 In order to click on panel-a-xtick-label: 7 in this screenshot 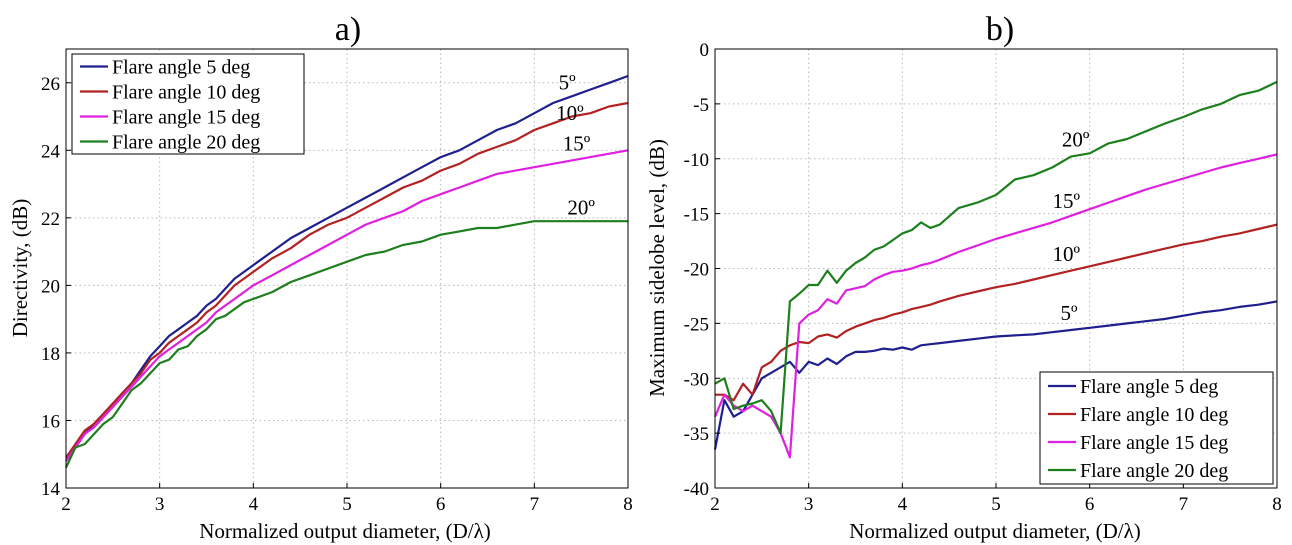, I will do `click(535, 504)`.